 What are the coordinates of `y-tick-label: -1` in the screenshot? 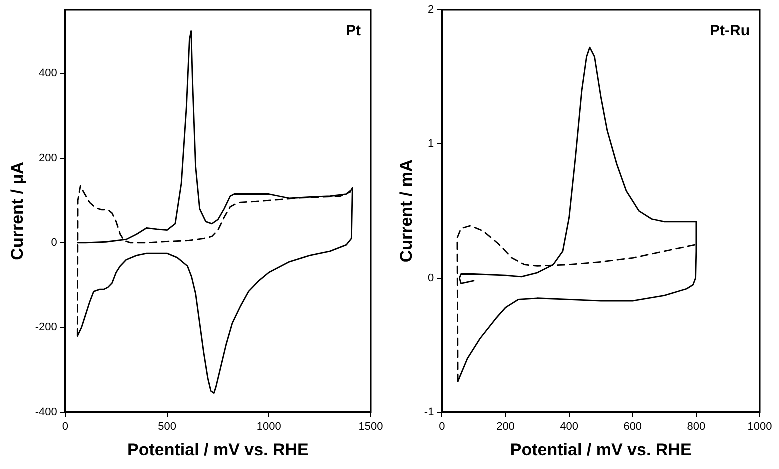 It's located at (429, 412).